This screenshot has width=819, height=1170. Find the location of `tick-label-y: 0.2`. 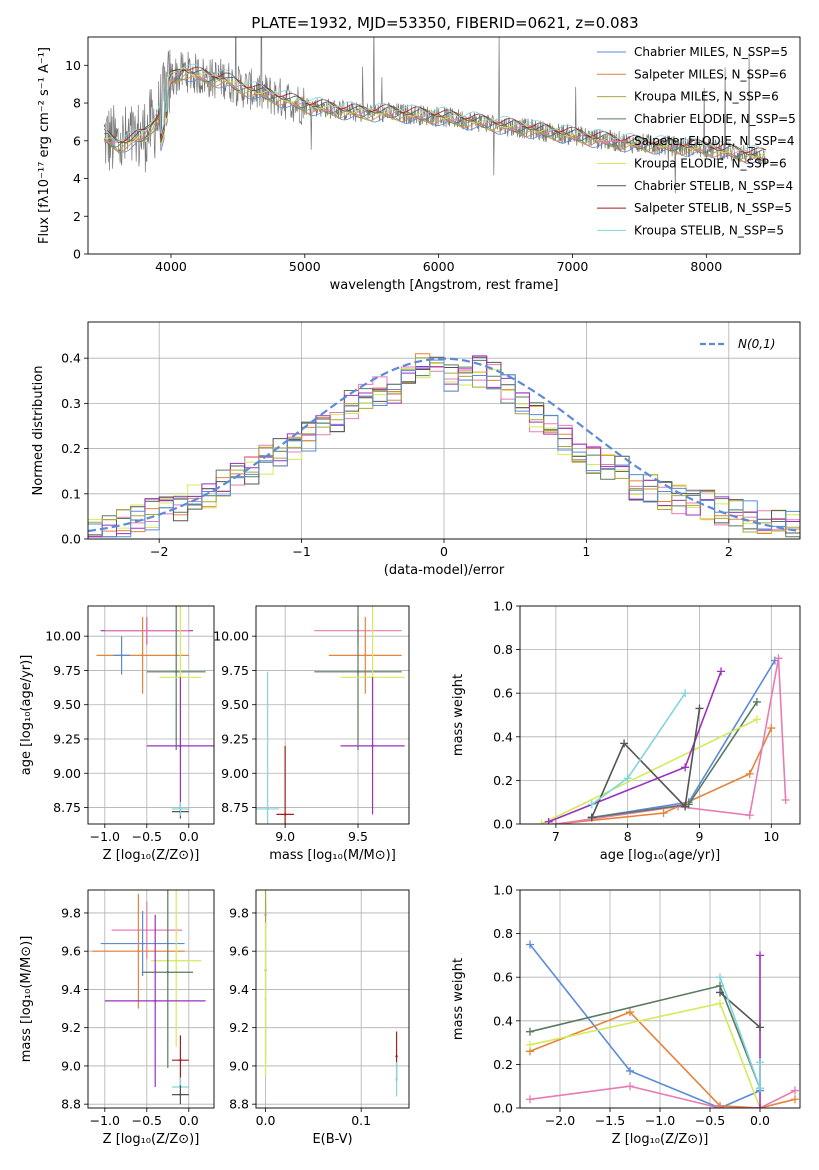

tick-label-y: 0.2 is located at coordinates (503, 1064).